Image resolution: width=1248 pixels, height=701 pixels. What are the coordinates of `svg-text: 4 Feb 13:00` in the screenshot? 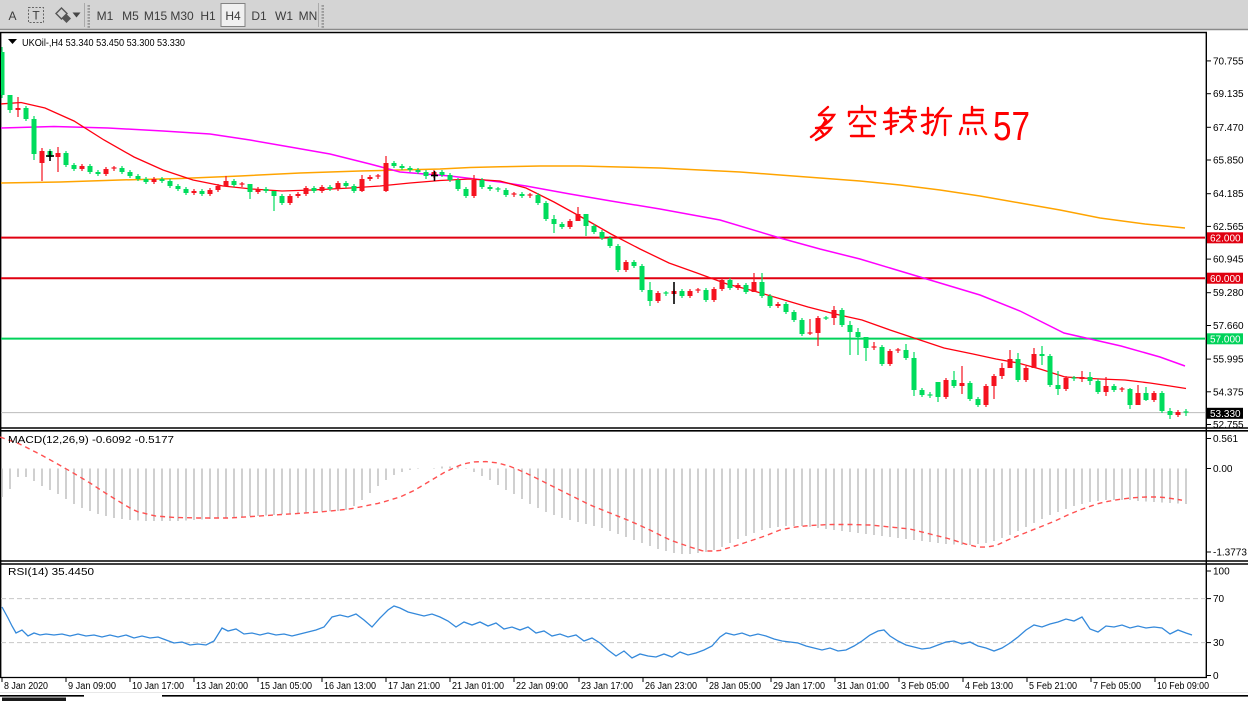 It's located at (989, 686).